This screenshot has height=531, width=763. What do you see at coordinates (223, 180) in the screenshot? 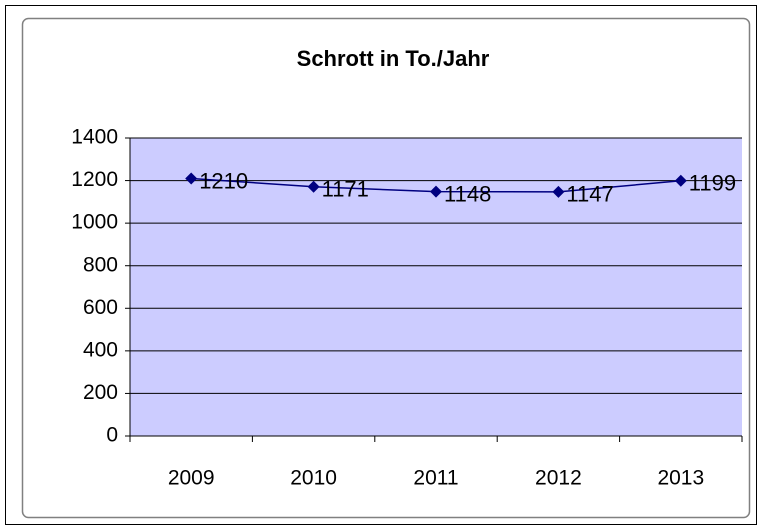
I see `data-label: 1210` at bounding box center [223, 180].